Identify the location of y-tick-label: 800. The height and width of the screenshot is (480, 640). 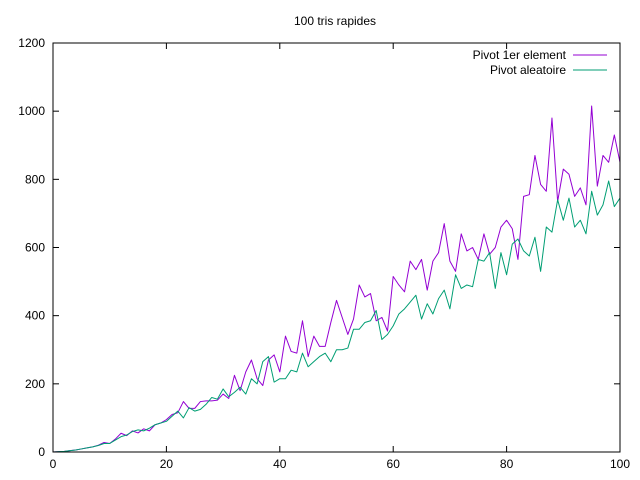
(35, 179).